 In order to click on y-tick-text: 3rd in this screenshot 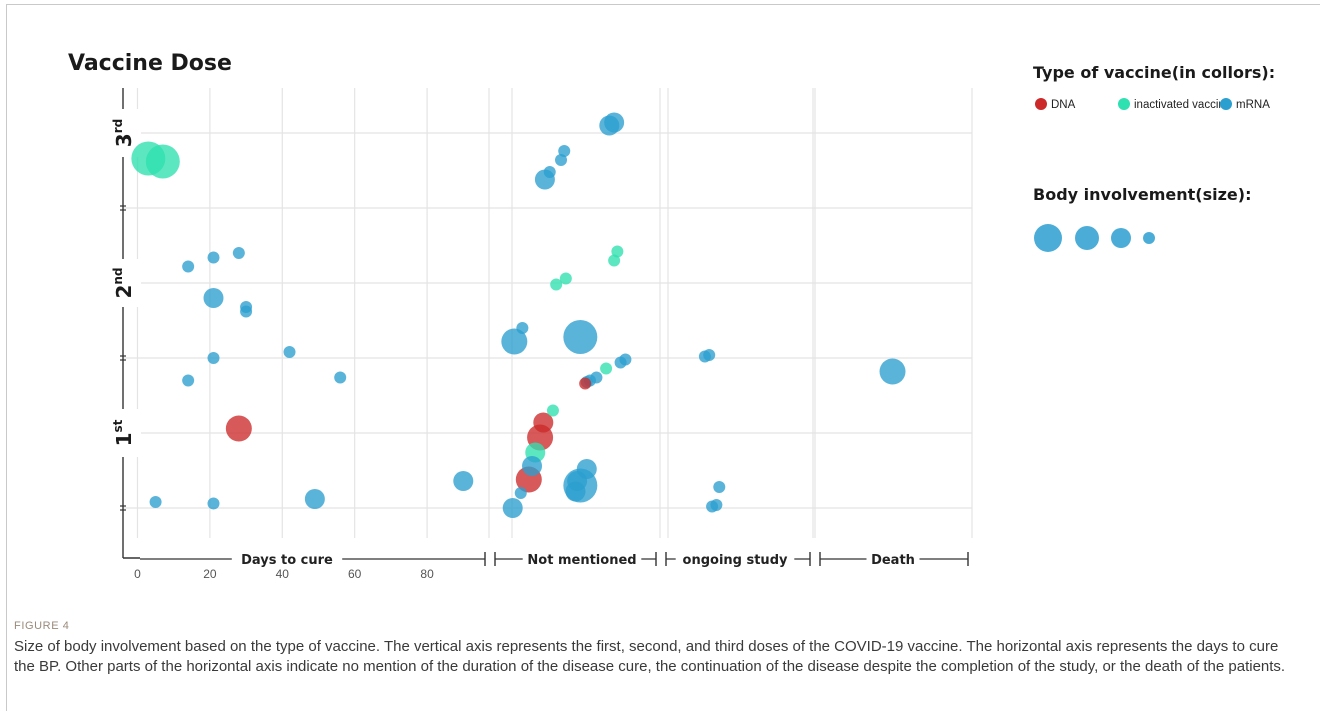, I will do `click(123, 133)`.